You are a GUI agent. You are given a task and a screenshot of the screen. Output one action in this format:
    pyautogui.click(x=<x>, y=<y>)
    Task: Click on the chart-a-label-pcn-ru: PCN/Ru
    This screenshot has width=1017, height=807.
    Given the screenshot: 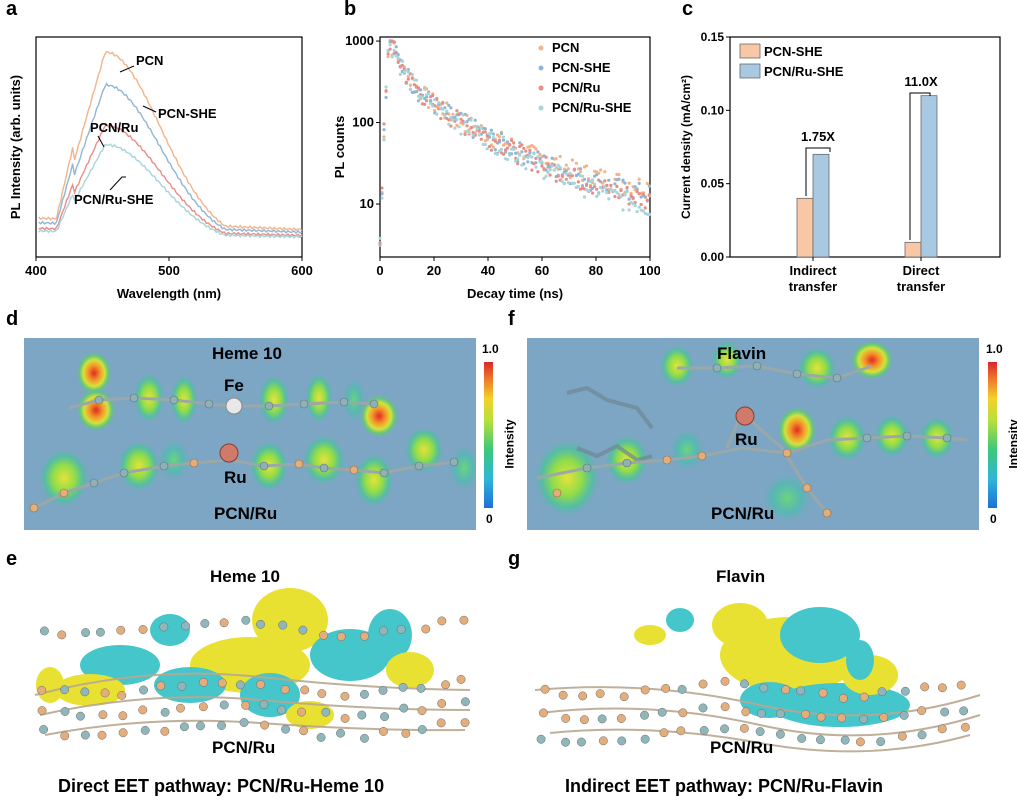 What is the action you would take?
    pyautogui.click(x=114, y=127)
    